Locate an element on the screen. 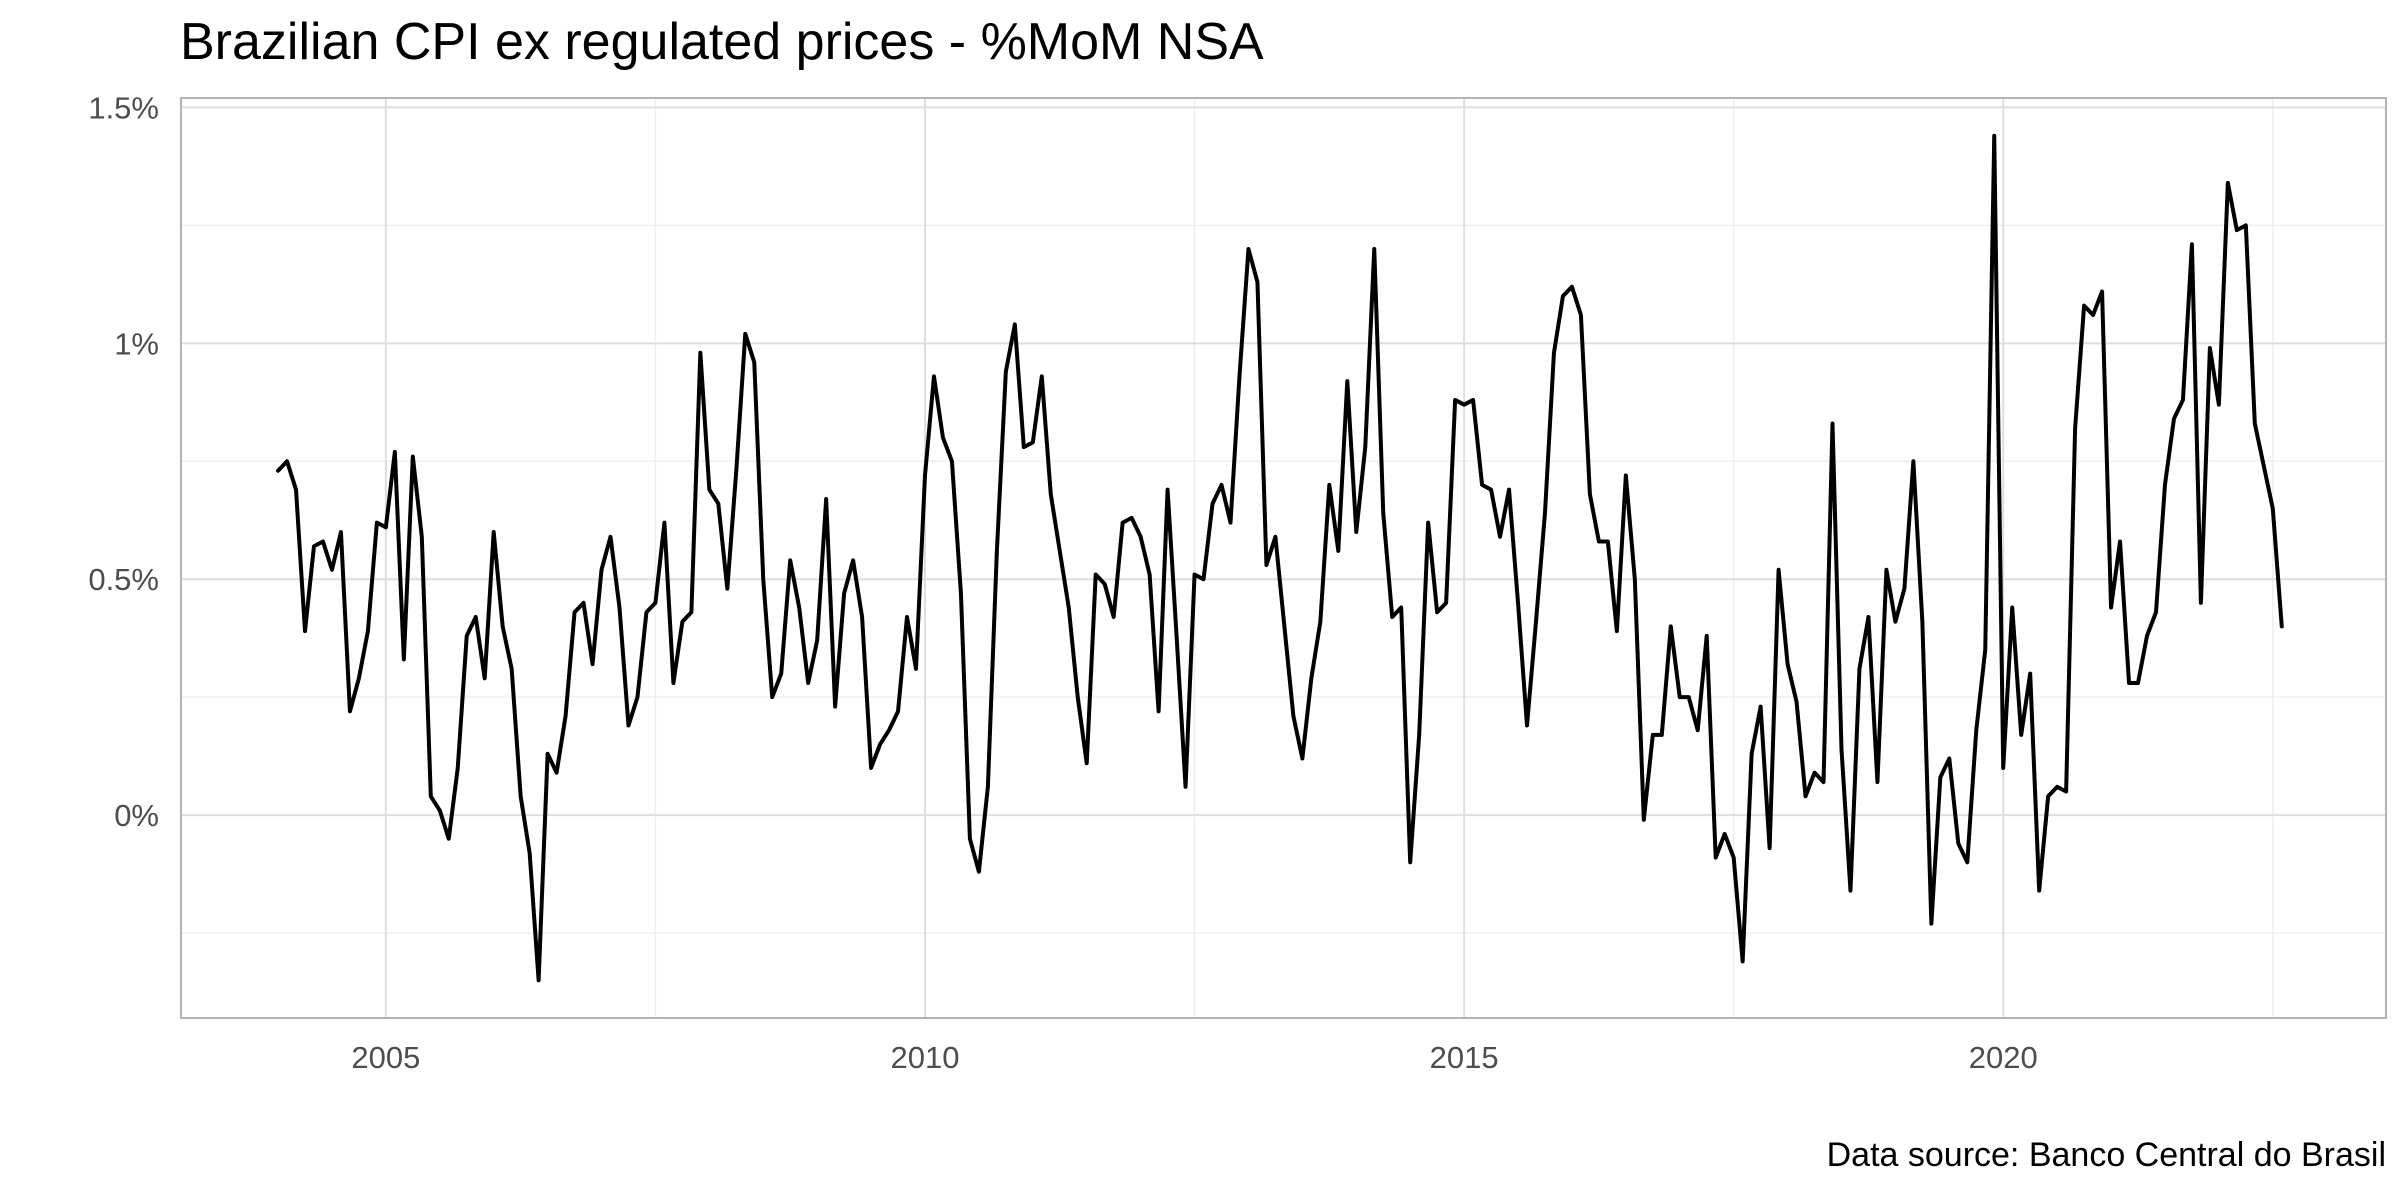  data-source-caption: Data source: Banco Central do Brasil is located at coordinates (2106, 1155).